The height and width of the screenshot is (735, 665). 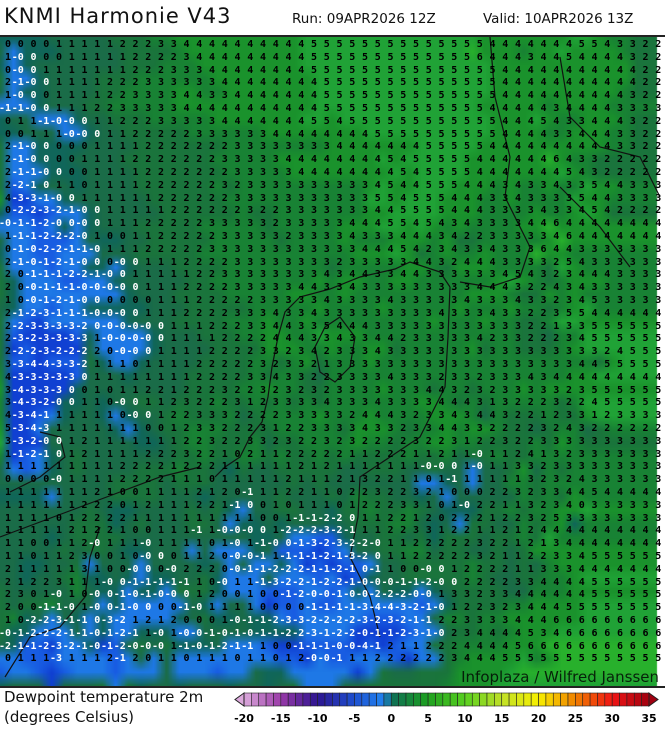 What do you see at coordinates (568, 236) in the screenshot?
I see `grid-value: 6` at bounding box center [568, 236].